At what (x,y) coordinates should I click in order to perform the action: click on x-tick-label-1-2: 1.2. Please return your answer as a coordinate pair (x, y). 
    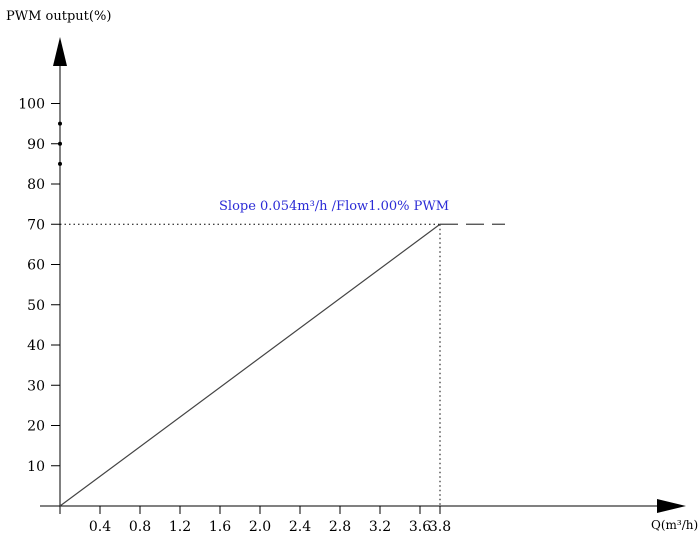
    Looking at the image, I should click on (180, 527).